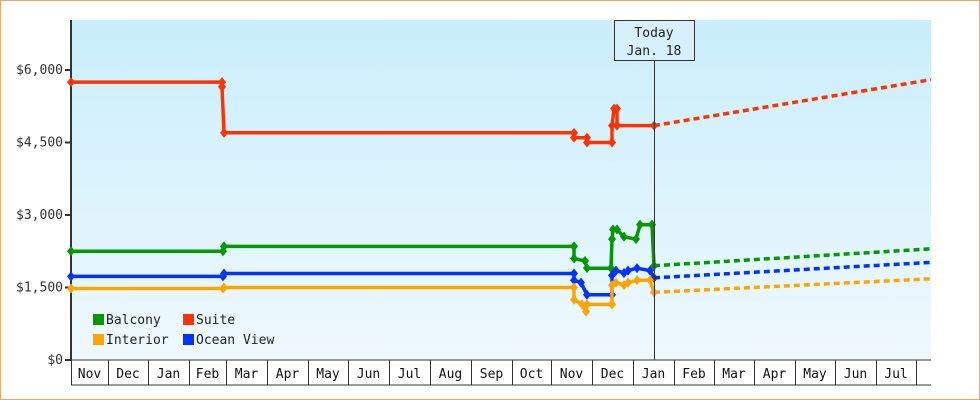 The width and height of the screenshot is (980, 400). I want to click on legend-label: Interior, so click(137, 340).